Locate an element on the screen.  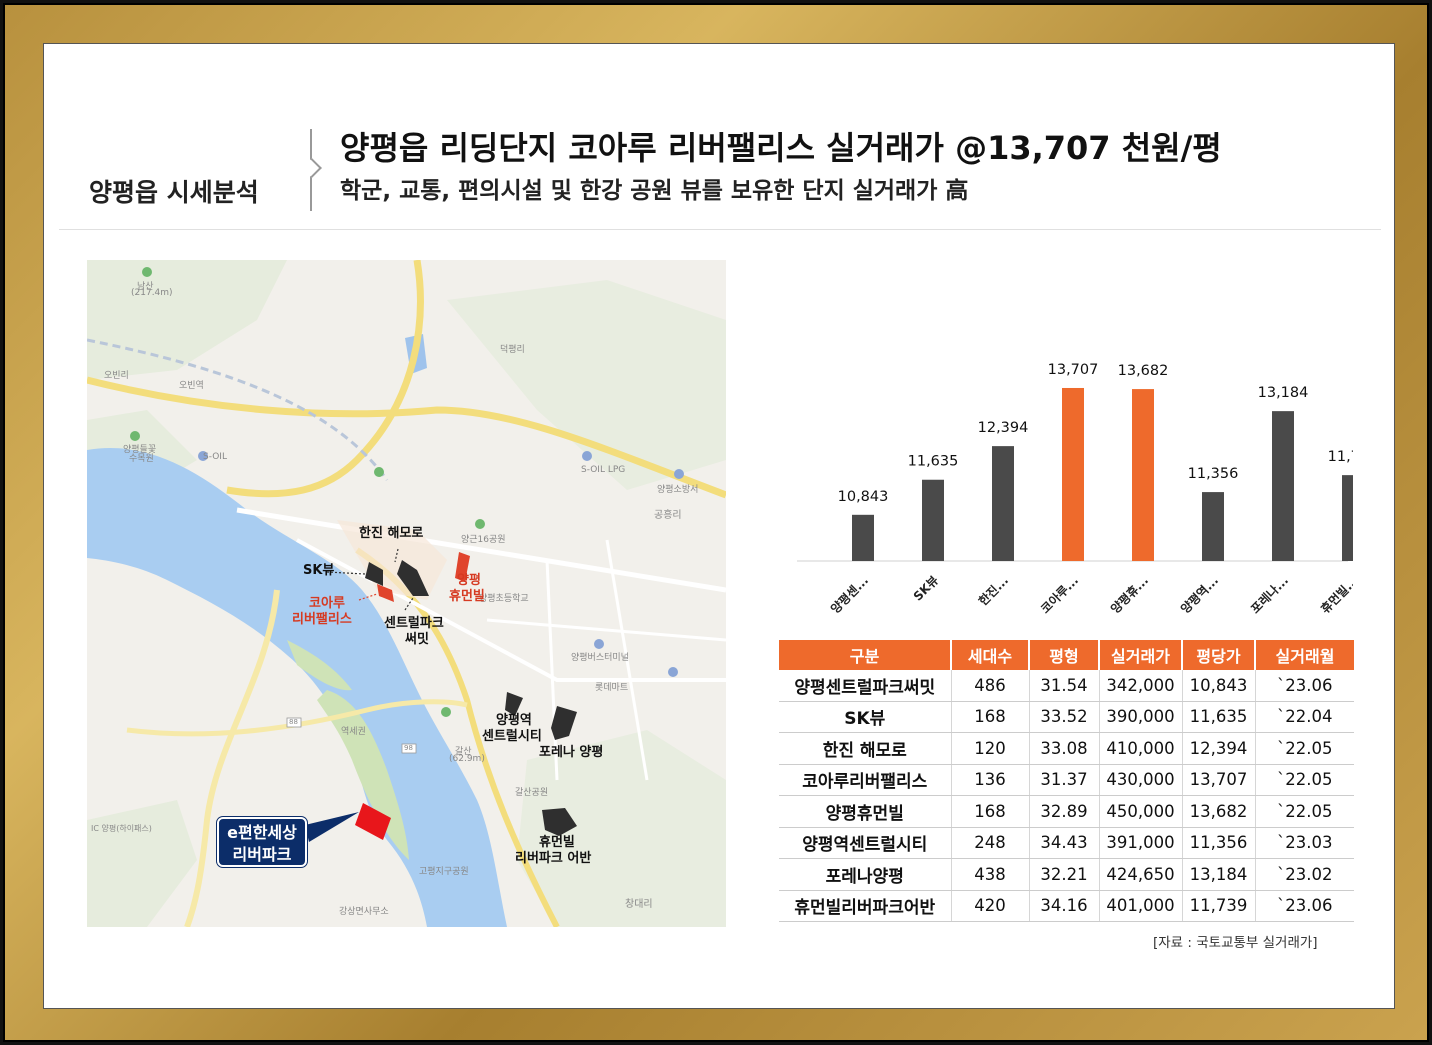
complex-name-cell: 코아루리버팰리스 is located at coordinates (865, 780).